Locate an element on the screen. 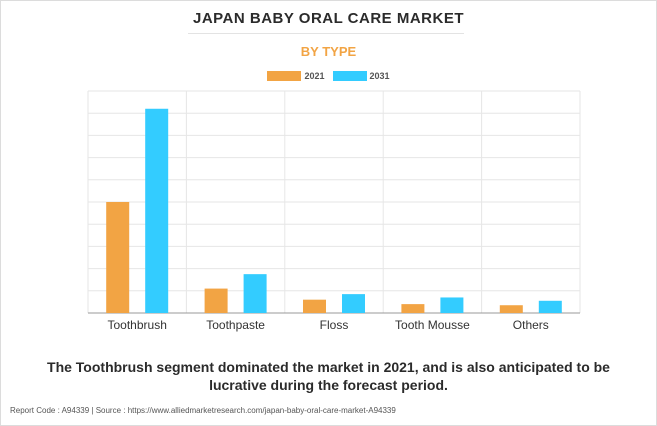 The height and width of the screenshot is (426, 657). bar-2021-toothbrush is located at coordinates (118, 257).